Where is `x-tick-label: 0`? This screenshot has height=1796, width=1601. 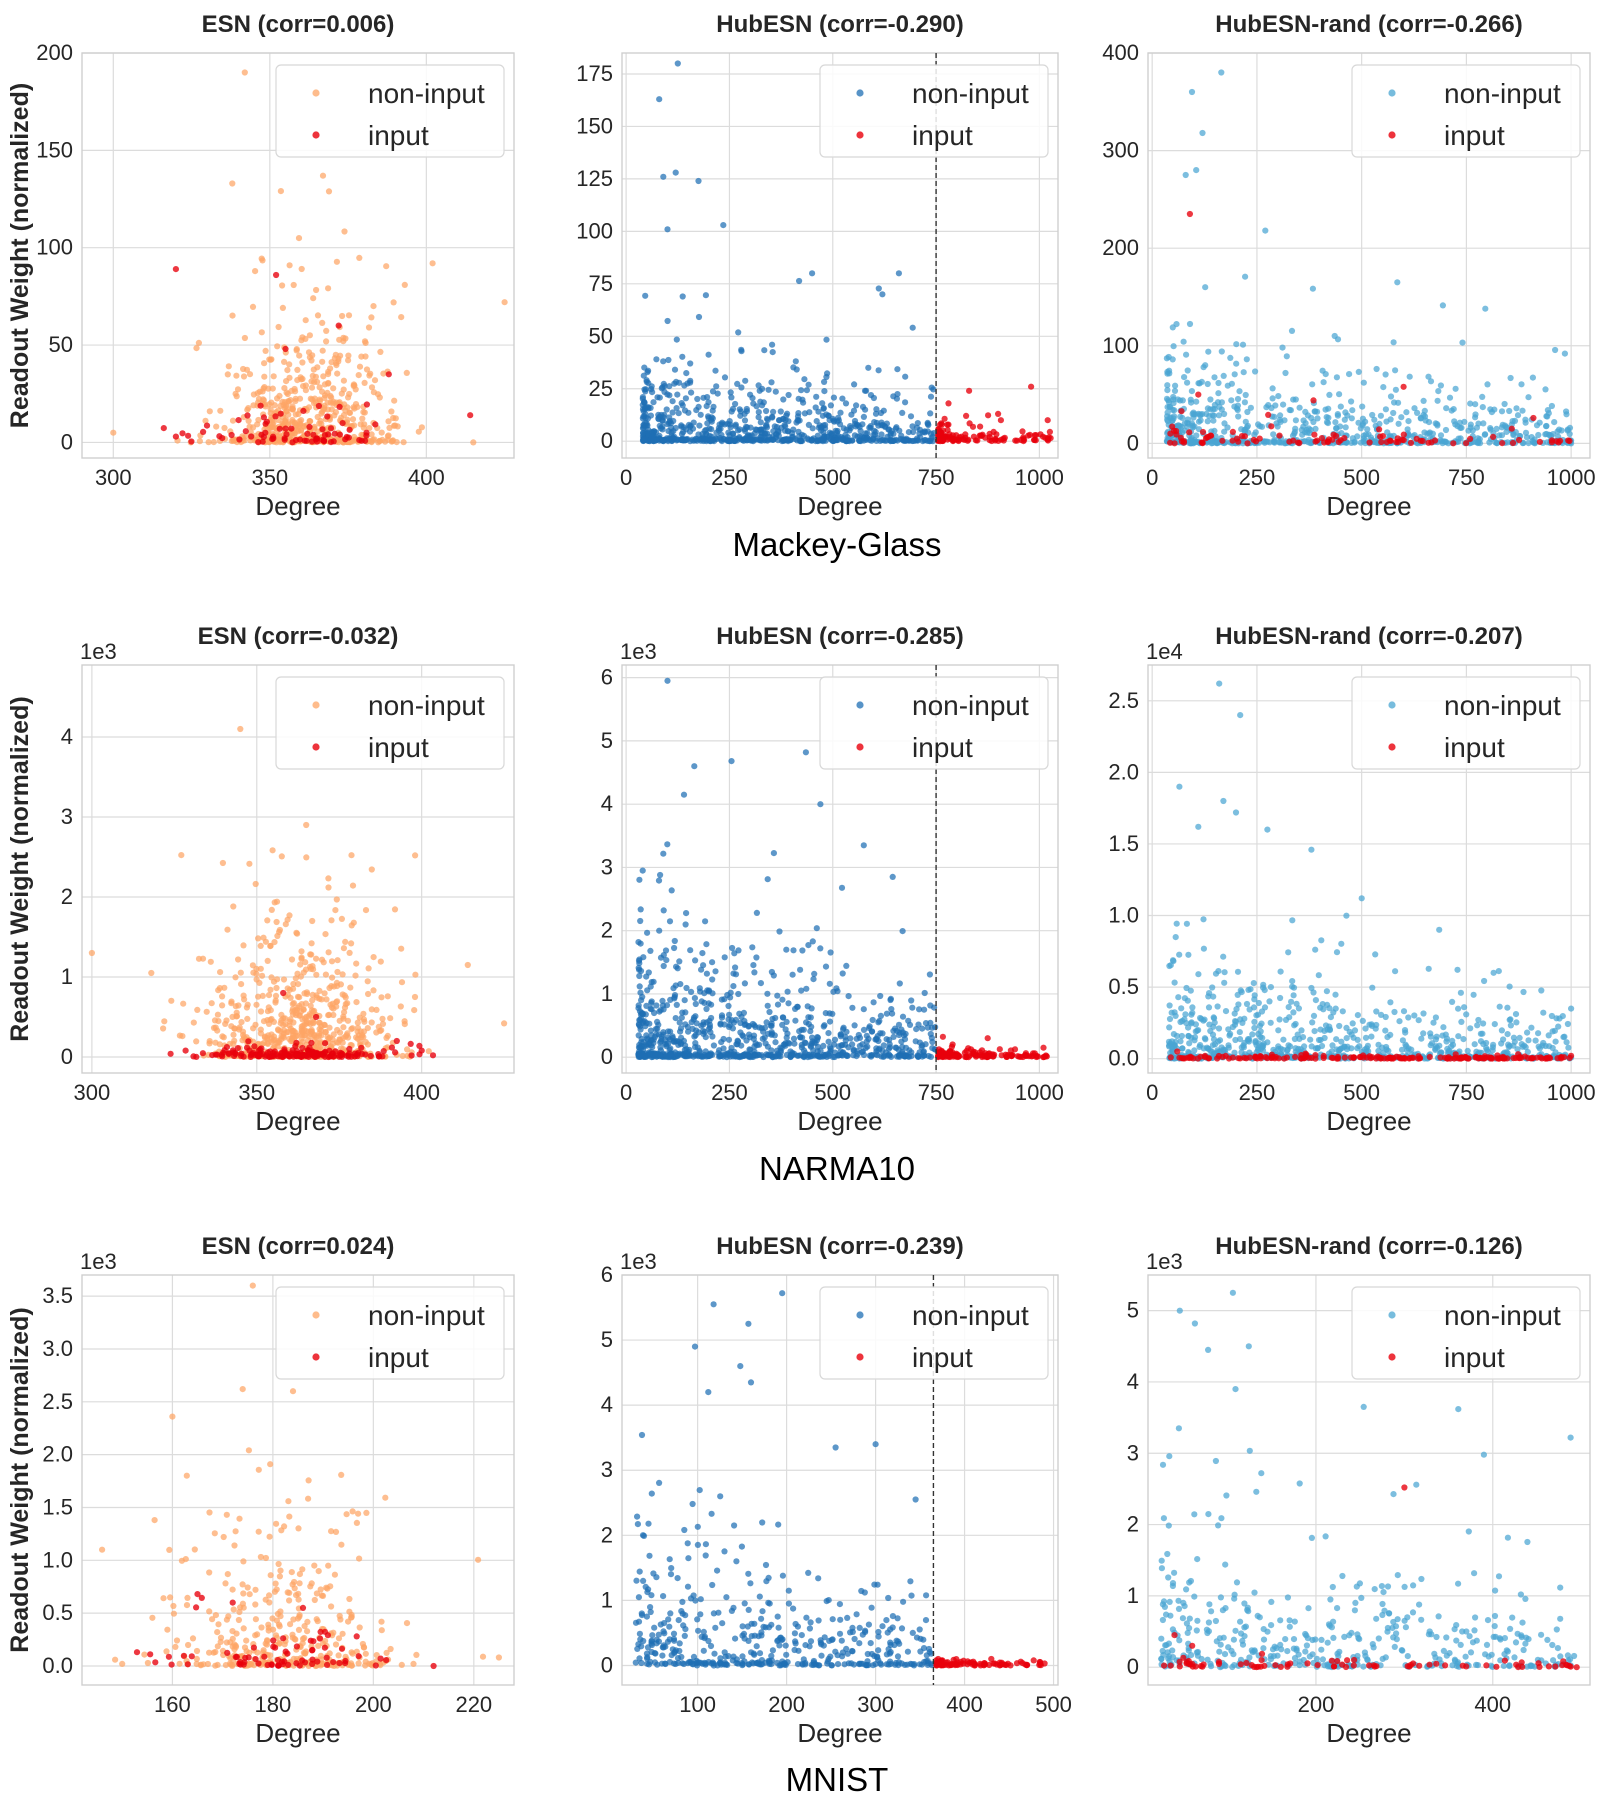 x-tick-label: 0 is located at coordinates (1152, 1092).